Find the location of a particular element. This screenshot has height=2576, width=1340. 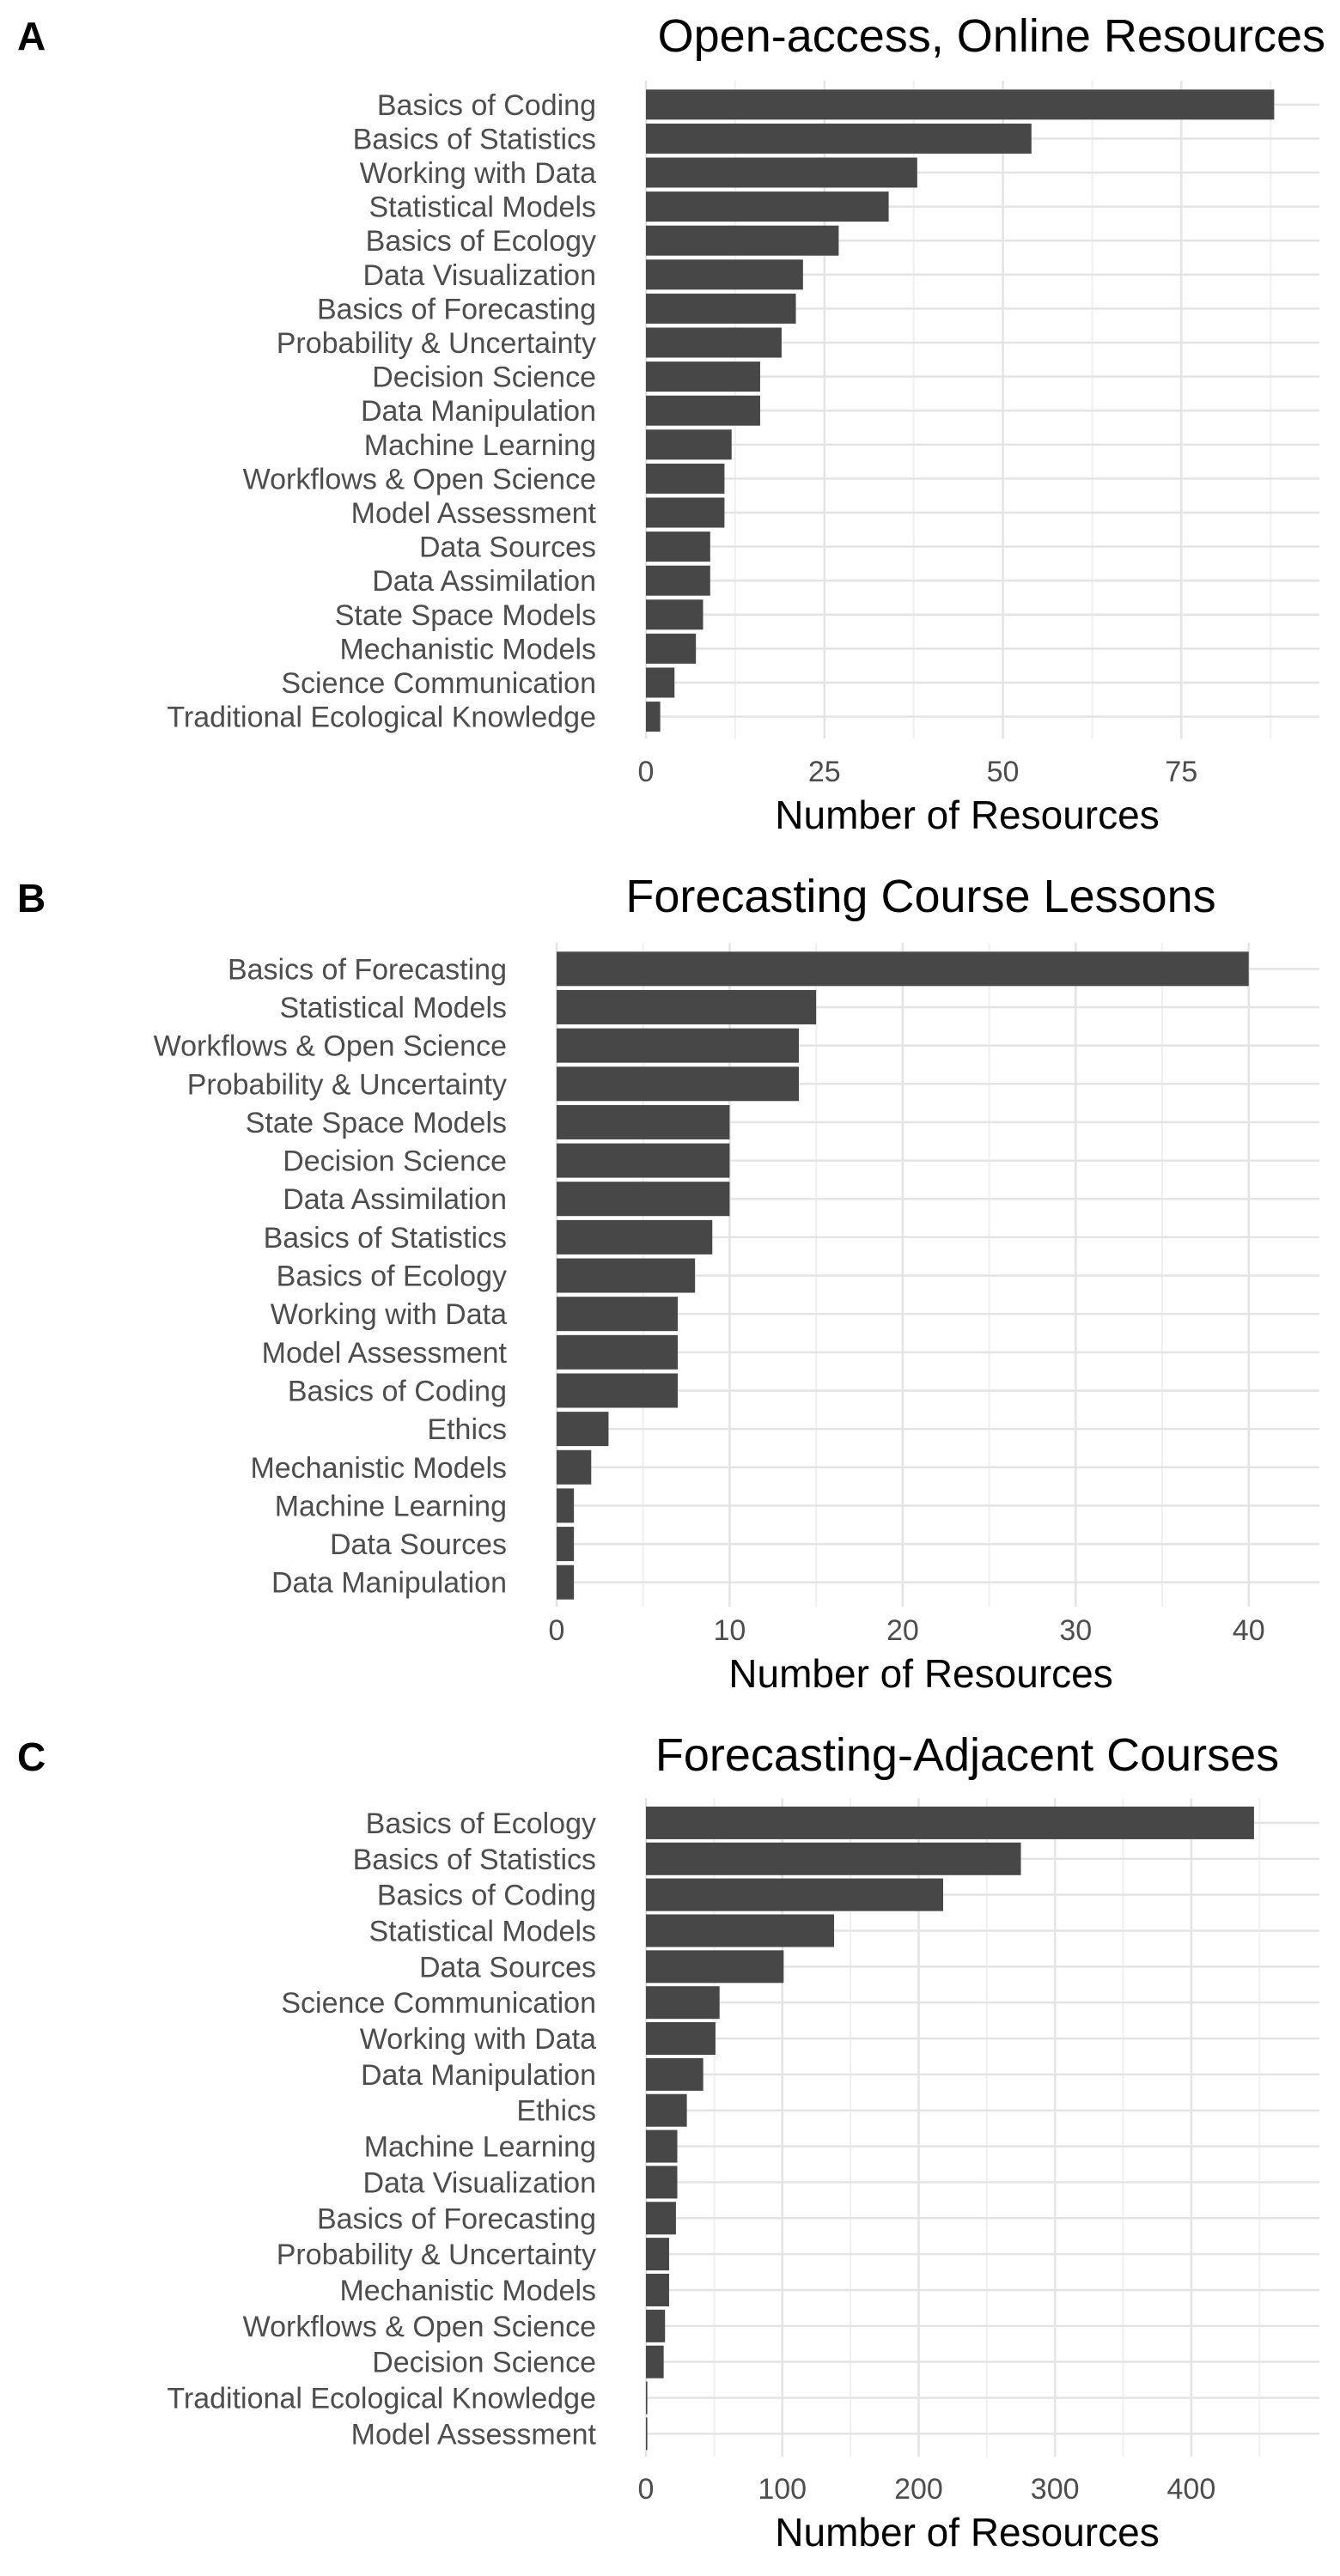

panel-c-xlabel: Number of Resources is located at coordinates (967, 2532).